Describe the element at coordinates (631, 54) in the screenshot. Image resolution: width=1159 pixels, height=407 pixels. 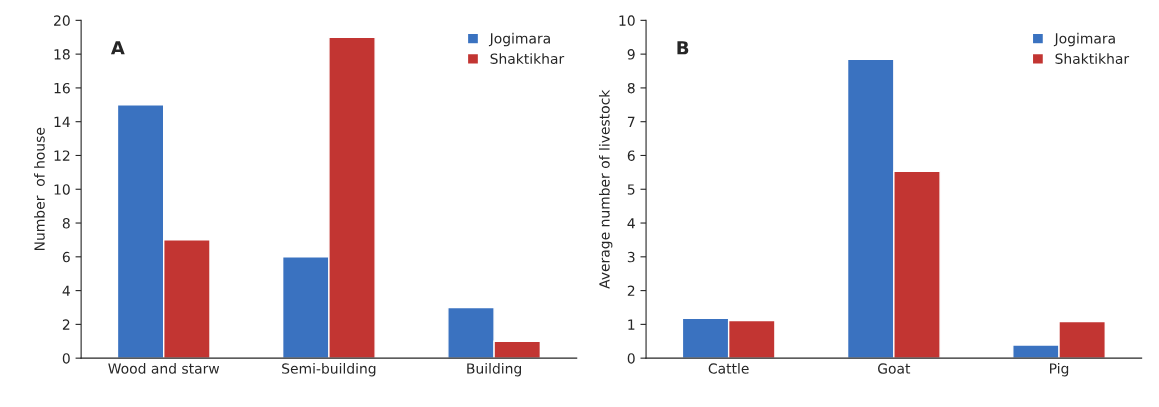
I see `y-tick-label: 9` at that location.